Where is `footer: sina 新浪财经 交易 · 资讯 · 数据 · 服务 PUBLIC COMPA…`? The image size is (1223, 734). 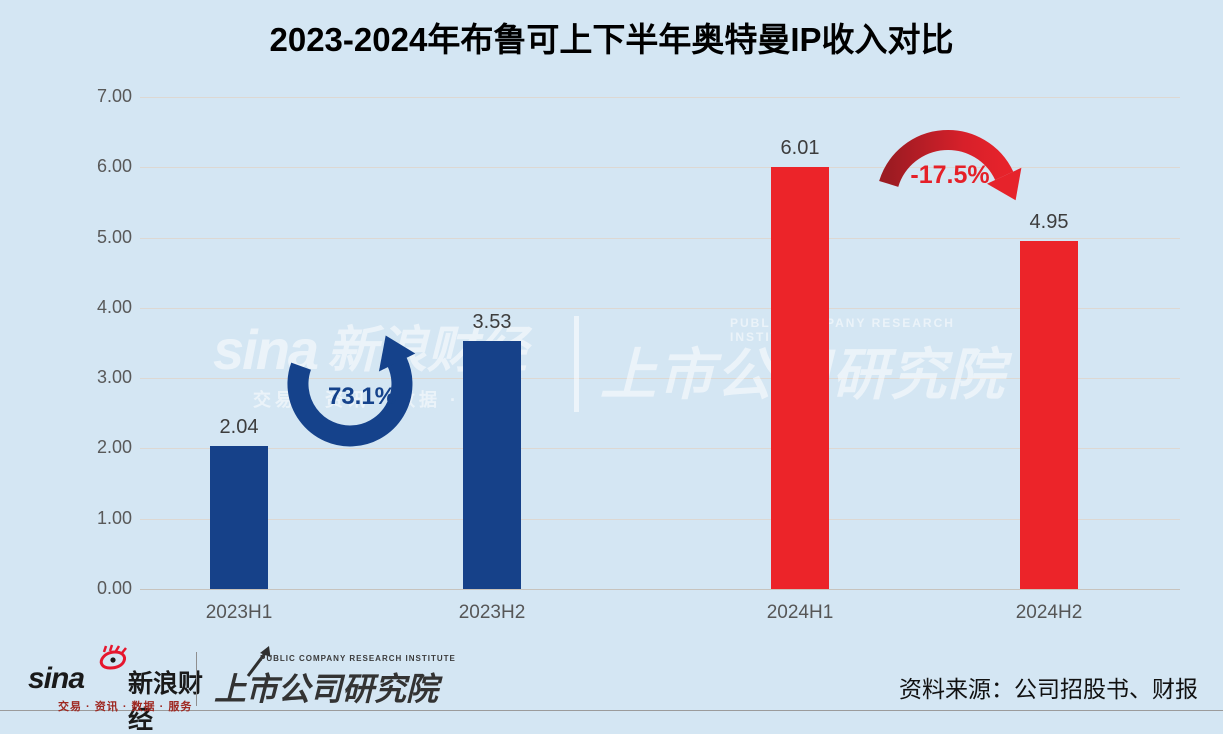 footer: sina 新浪财经 交易 · 资讯 · 数据 · 服务 PUBLIC COMPA… is located at coordinates (611, 687).